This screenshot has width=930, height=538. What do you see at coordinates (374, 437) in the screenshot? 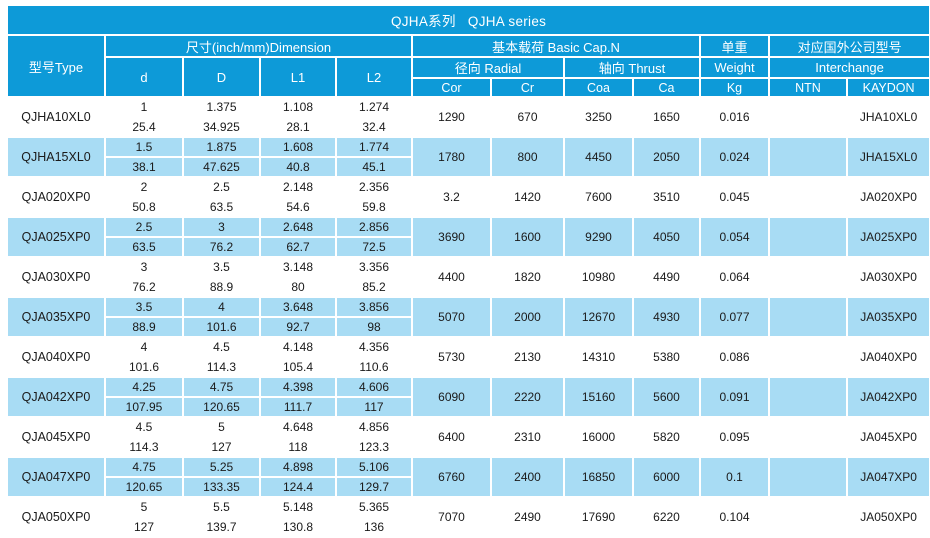
I see `dim-L2-cell: 4.856 123.3` at bounding box center [374, 437].